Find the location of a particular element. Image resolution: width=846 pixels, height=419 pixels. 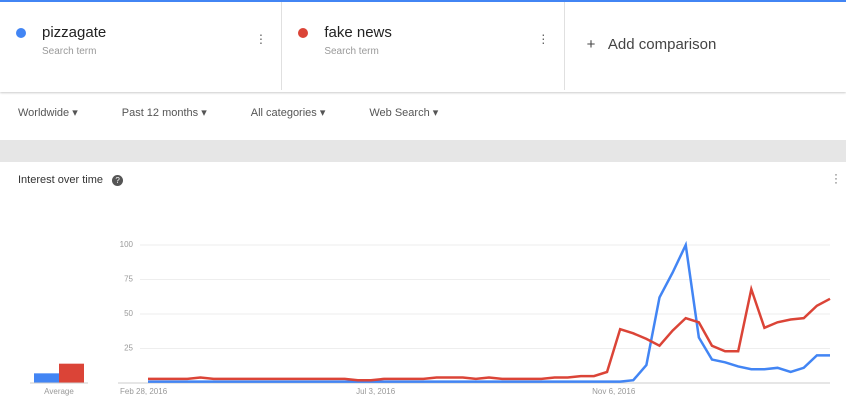

filter: Worldwide ▾ is located at coordinates (48, 113).